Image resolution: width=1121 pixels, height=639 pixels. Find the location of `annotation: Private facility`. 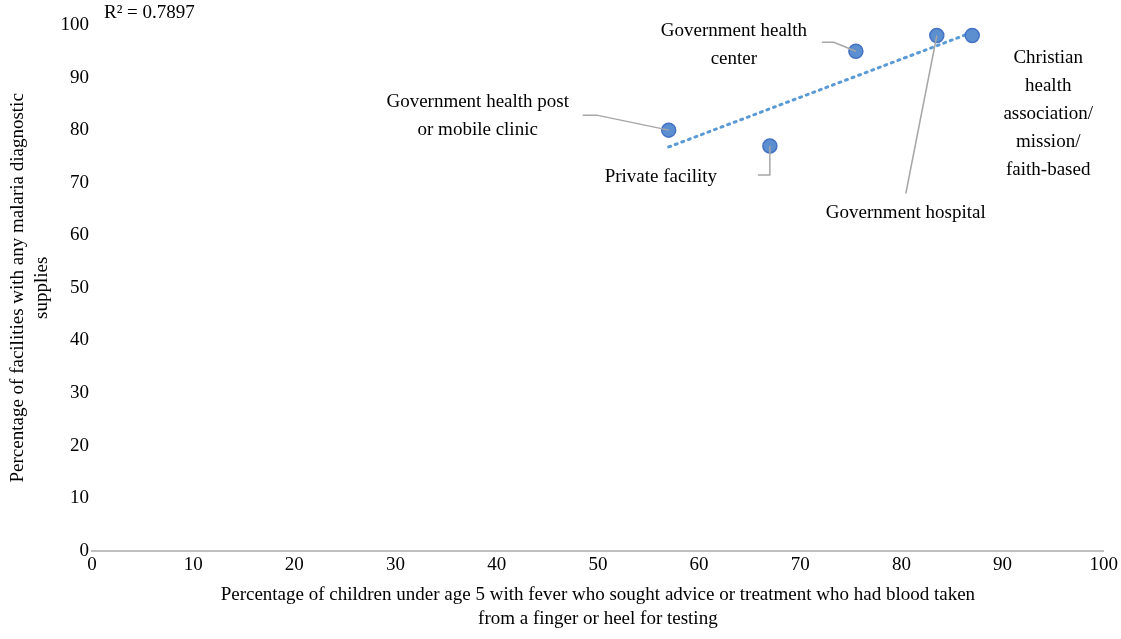

annotation: Private facility is located at coordinates (661, 175).